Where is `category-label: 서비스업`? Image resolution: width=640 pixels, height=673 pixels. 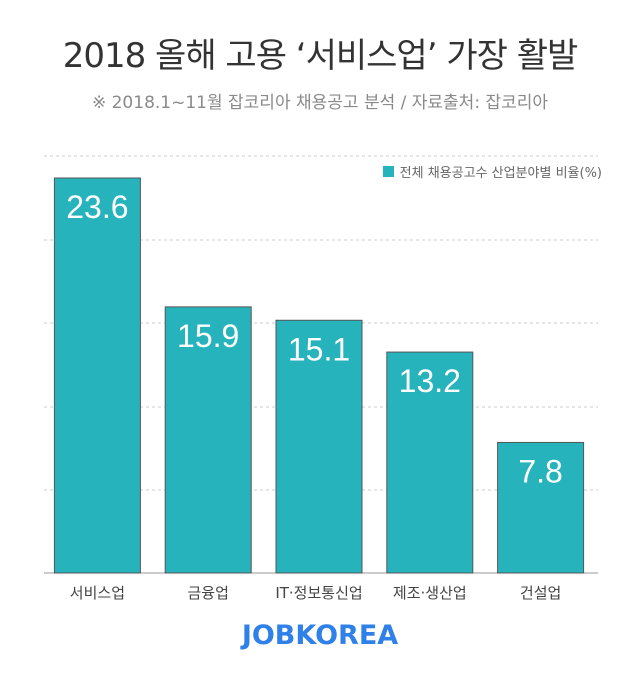
category-label: 서비스업 is located at coordinates (97, 593).